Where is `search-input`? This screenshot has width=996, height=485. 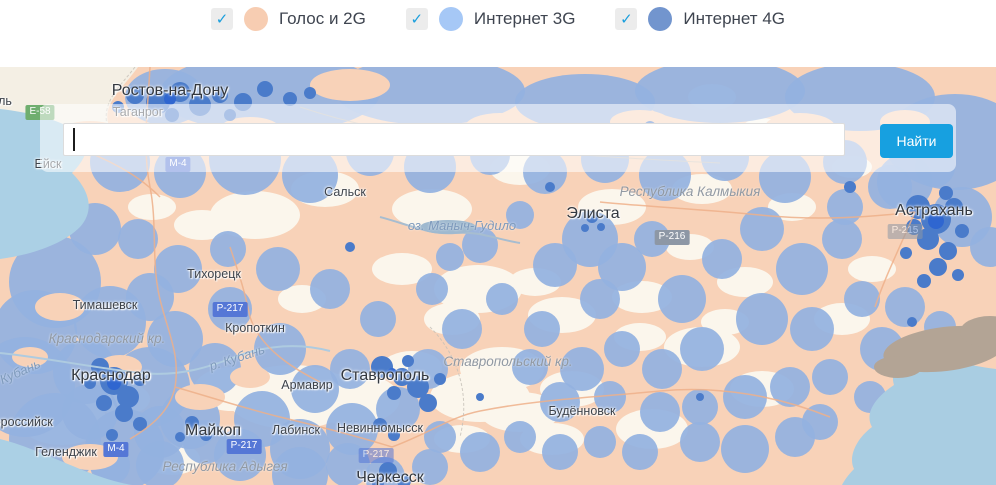 search-input is located at coordinates (454, 139).